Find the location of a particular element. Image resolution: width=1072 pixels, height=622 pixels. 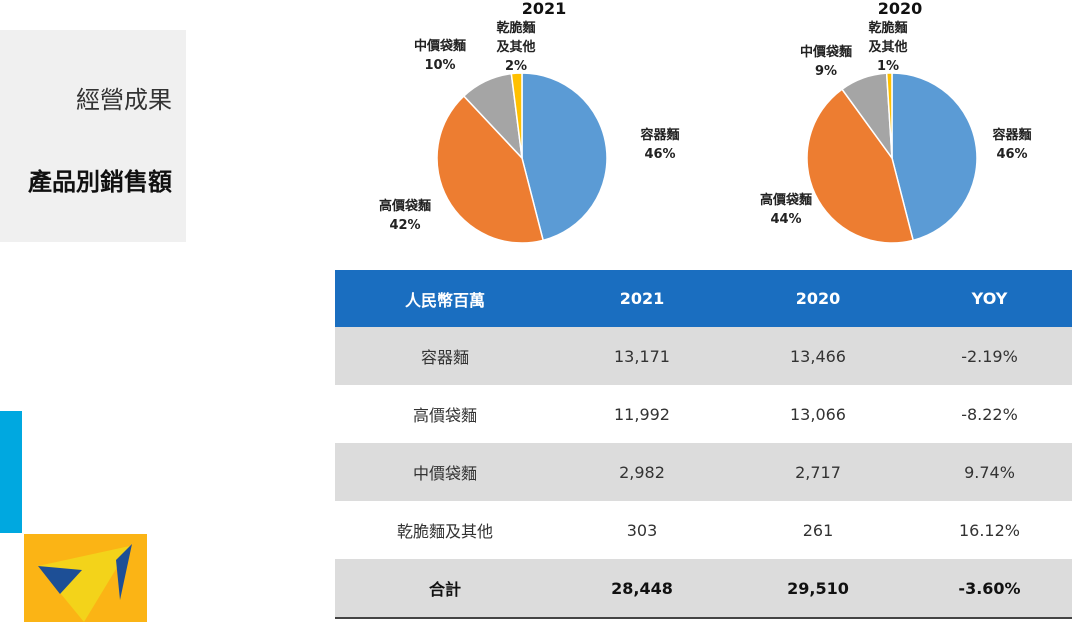

row-category: 合計 is located at coordinates (445, 589).